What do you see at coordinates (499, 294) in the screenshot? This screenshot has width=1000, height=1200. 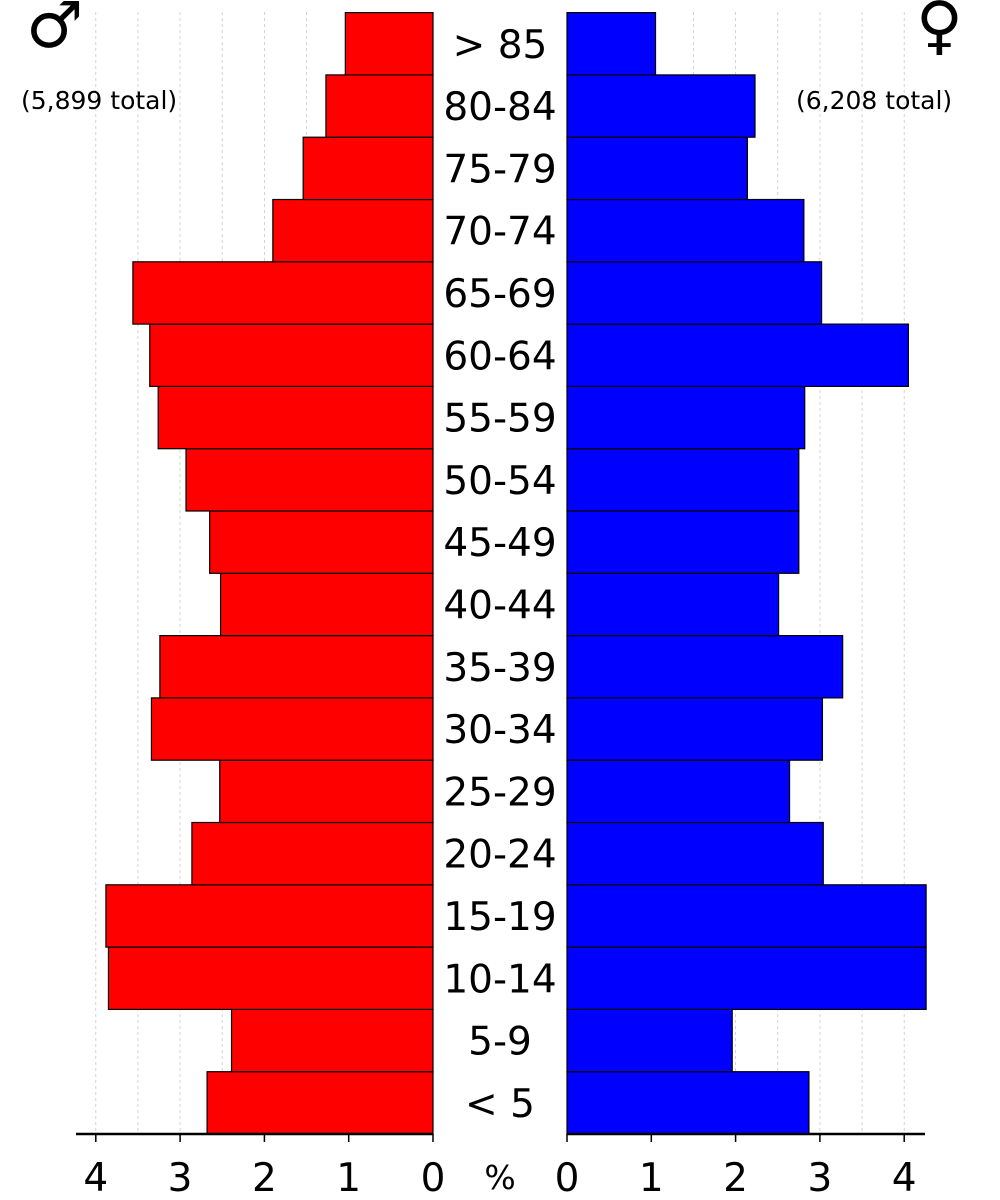 I see `age-group-label: 65-69` at bounding box center [499, 294].